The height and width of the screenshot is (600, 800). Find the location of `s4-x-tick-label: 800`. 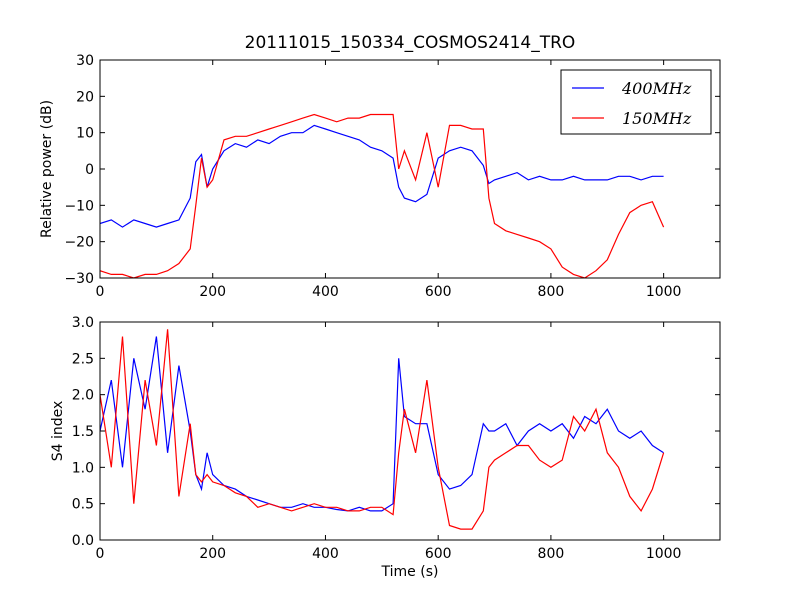

s4-x-tick-label: 800 is located at coordinates (551, 554).